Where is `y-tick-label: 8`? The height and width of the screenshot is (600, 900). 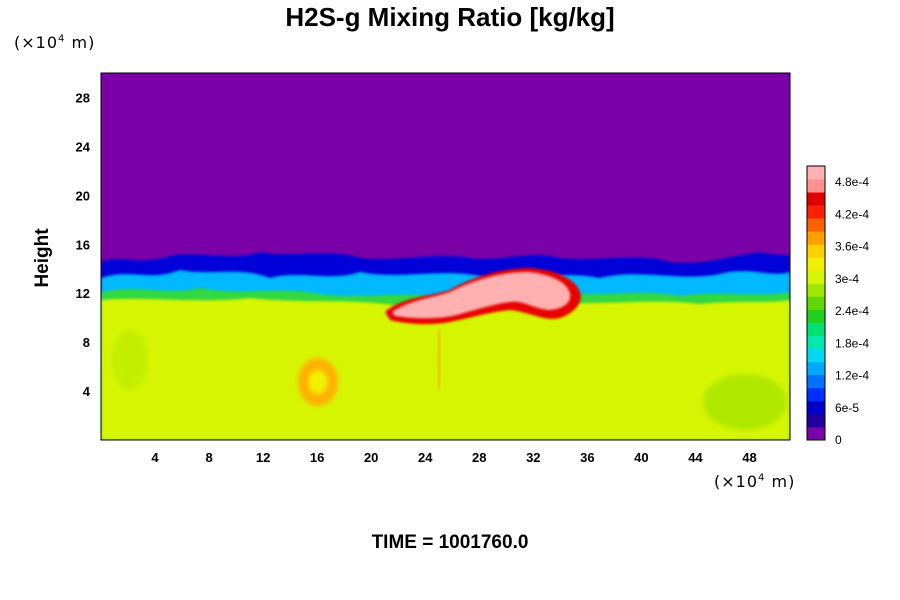 y-tick-label: 8 is located at coordinates (86, 342).